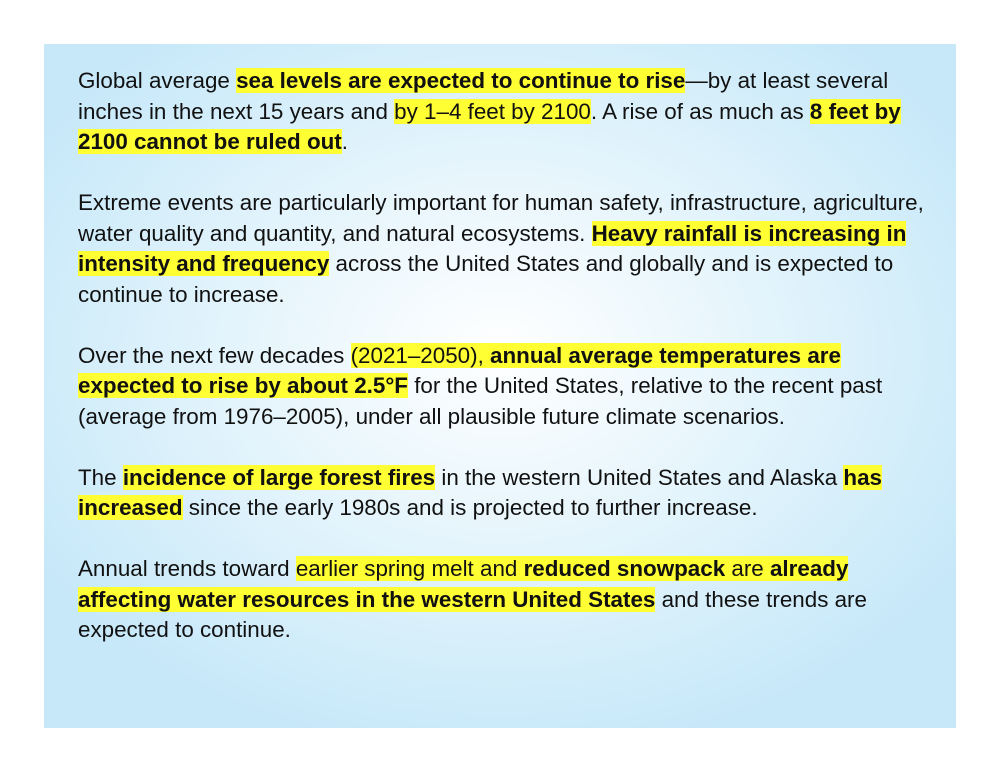 This screenshot has width=1000, height=773. I want to click on highlighted-text: are, so click(747, 568).